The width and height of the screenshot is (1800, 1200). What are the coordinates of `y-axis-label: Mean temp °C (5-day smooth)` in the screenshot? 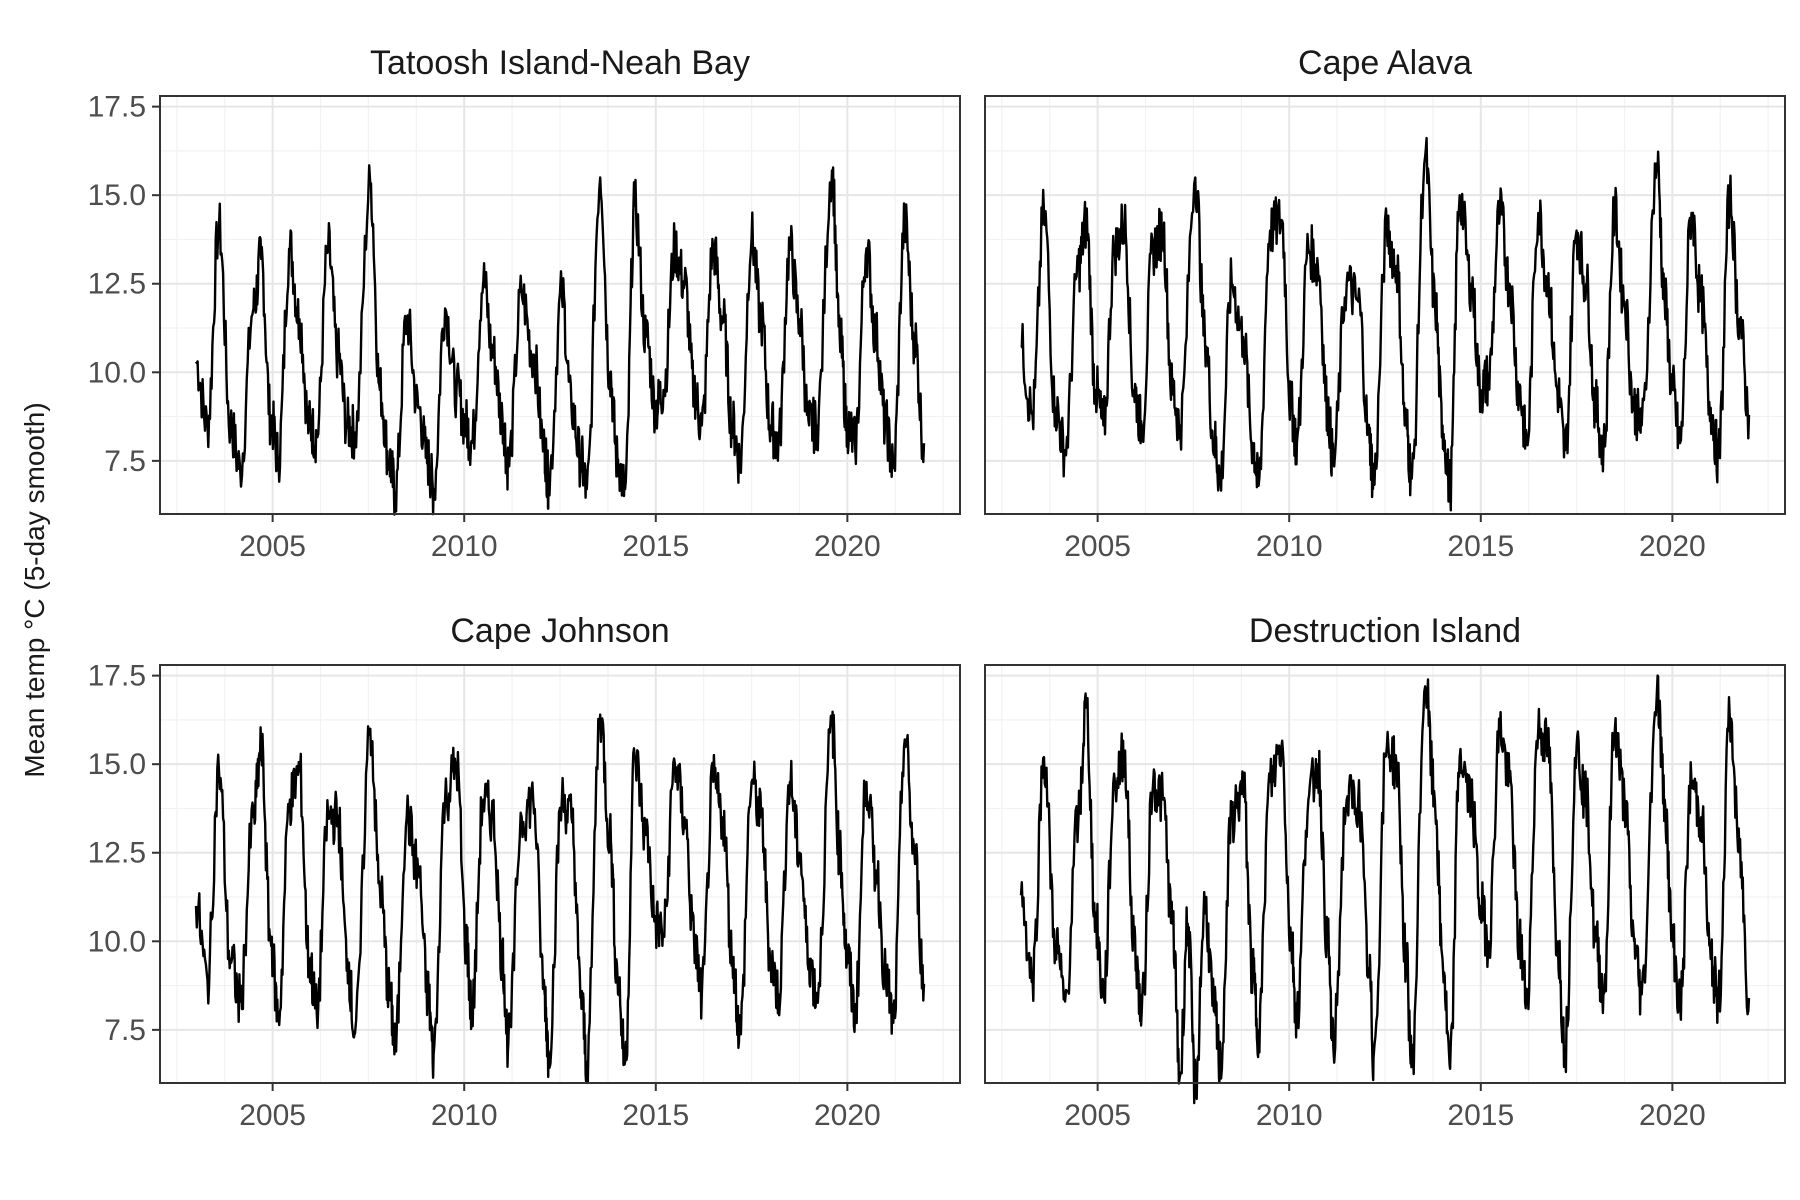 It's located at (34, 589).